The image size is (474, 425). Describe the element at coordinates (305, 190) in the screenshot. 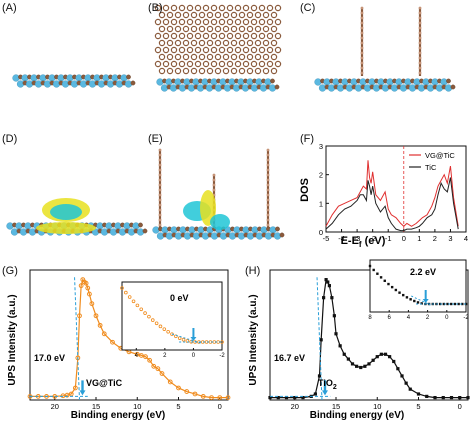

I see `panel-f-ylabel: DOS` at that location.